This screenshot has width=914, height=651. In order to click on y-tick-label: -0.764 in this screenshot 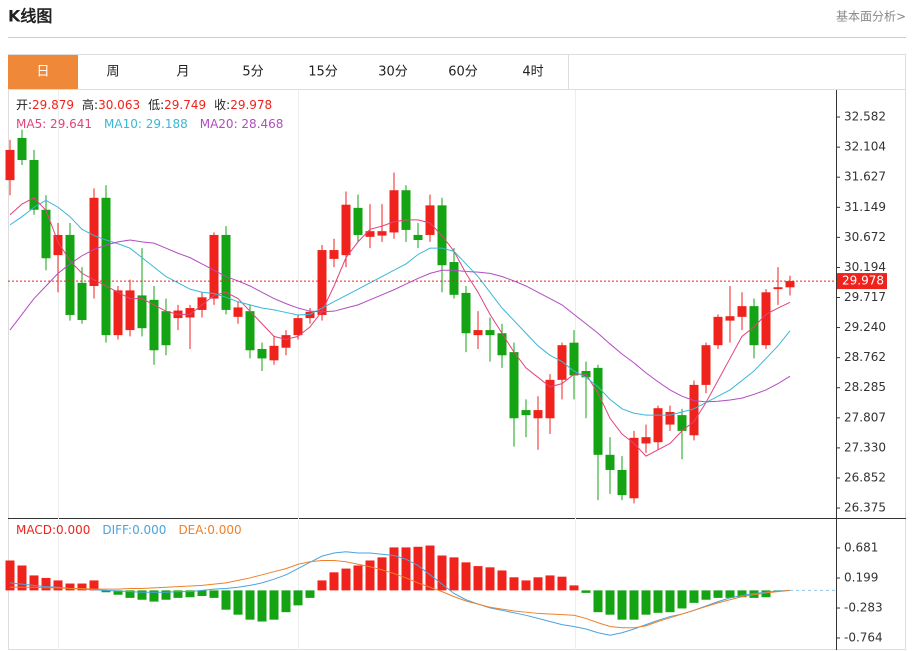, I will do `click(863, 637)`.